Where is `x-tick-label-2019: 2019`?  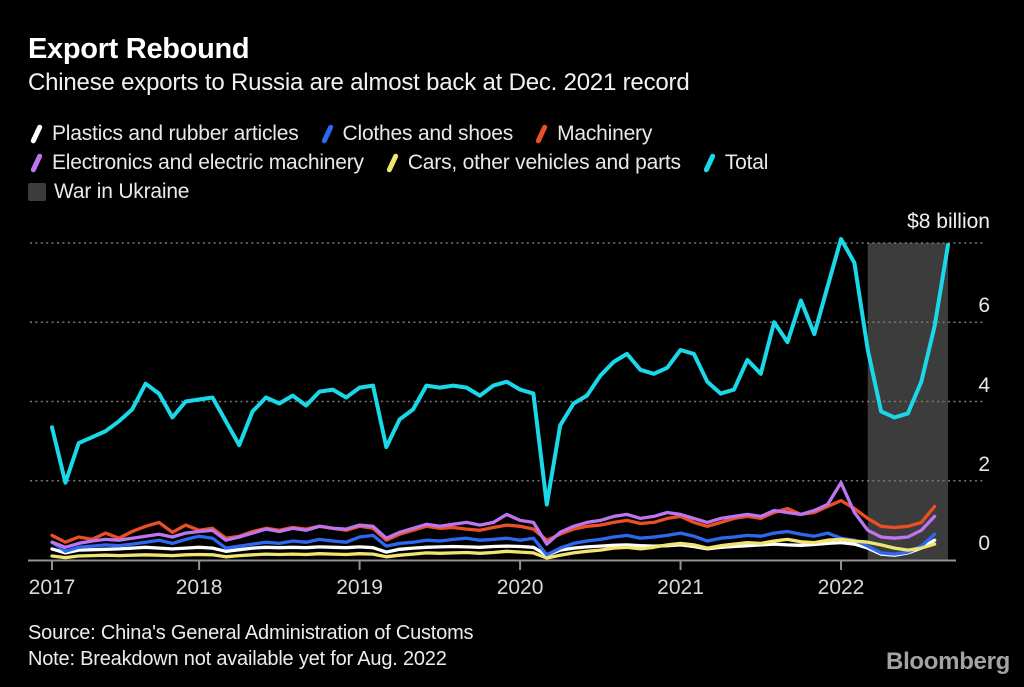 x-tick-label-2019: 2019 is located at coordinates (359, 587).